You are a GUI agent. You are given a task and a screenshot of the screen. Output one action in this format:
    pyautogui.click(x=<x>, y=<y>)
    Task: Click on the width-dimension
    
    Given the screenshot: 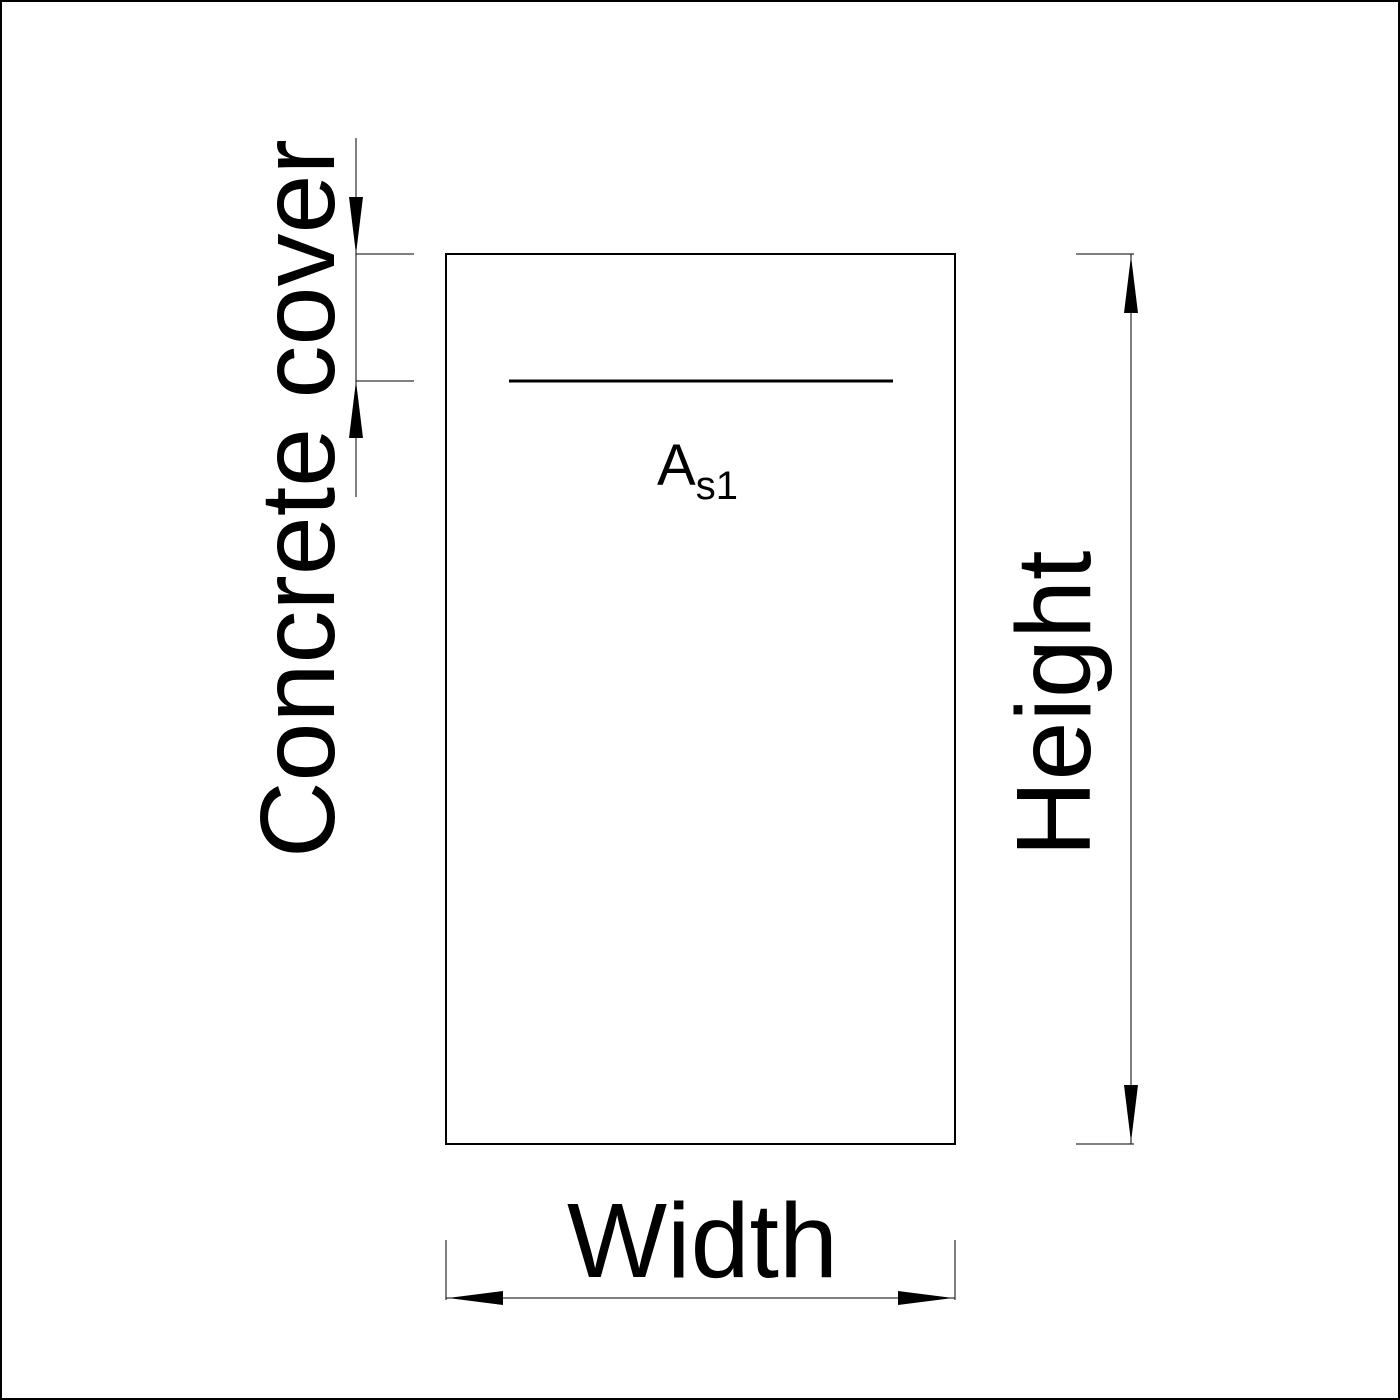 What is the action you would take?
    pyautogui.click(x=700, y=1272)
    